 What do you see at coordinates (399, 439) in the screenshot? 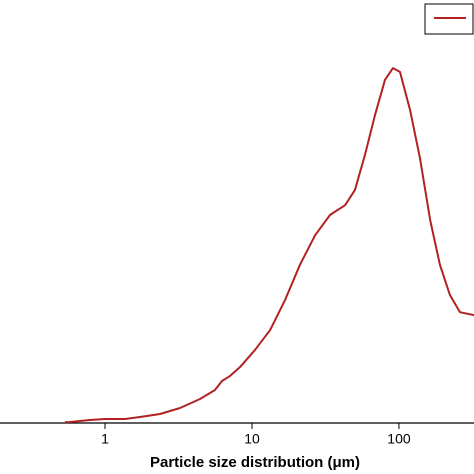
I see `x-tick-label: 100` at bounding box center [399, 439].